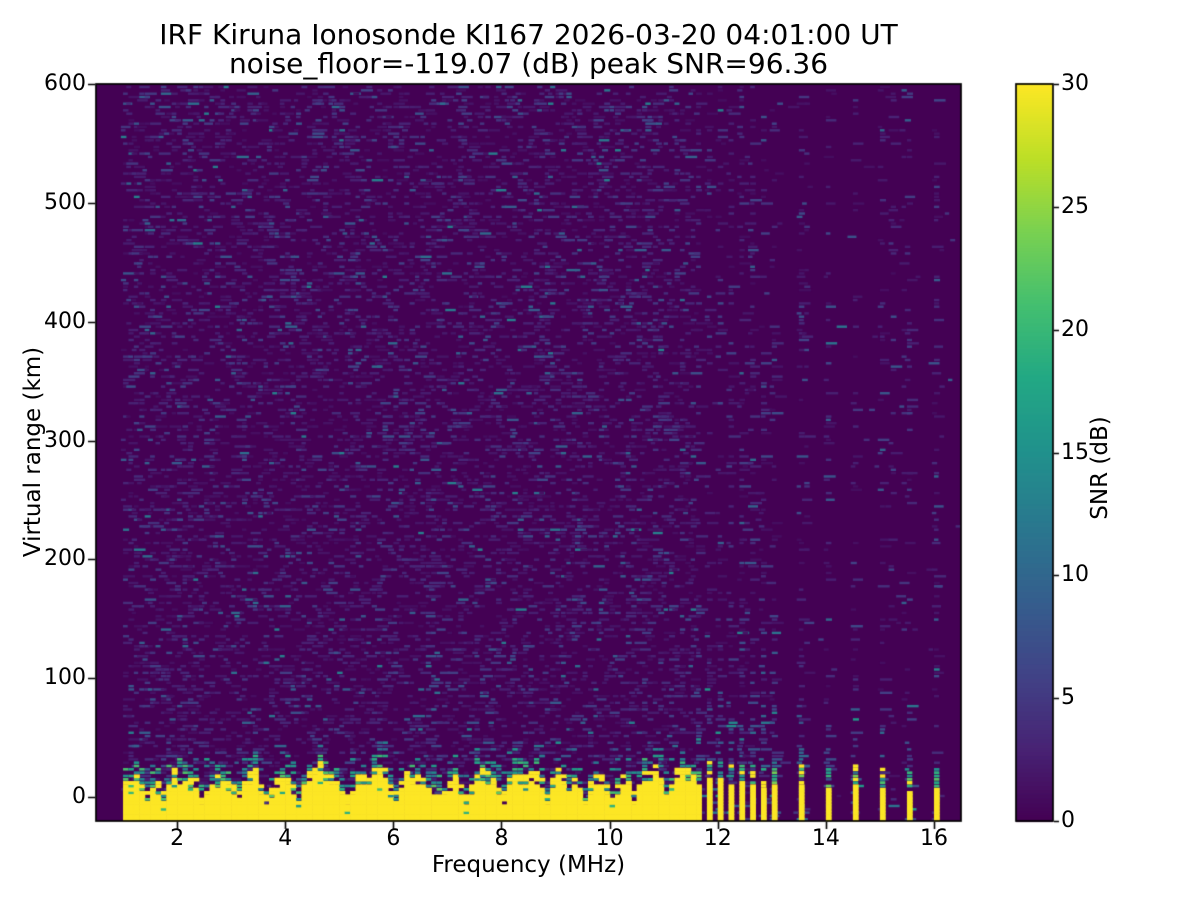  I want to click on y-tick-label: 300, so click(65, 440).